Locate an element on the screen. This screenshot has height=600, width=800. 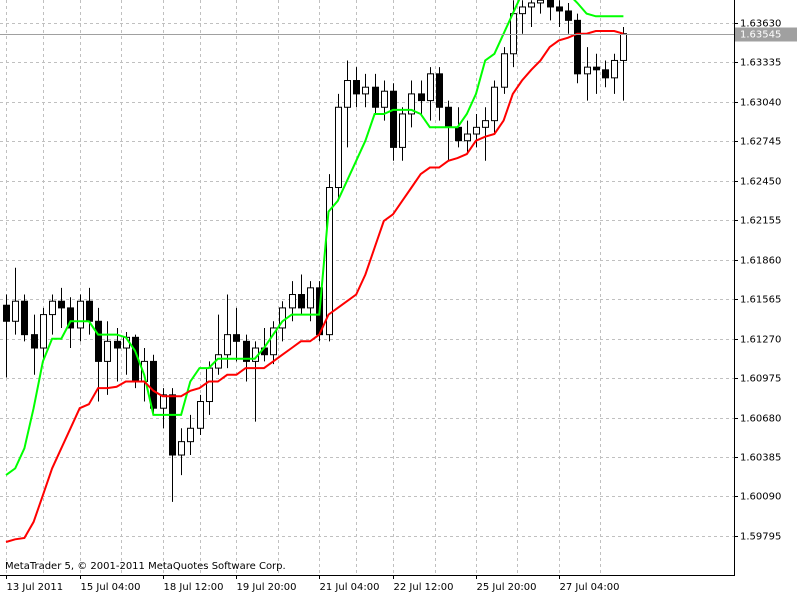
y-tick-label: 1.60090 is located at coordinates (760, 497).